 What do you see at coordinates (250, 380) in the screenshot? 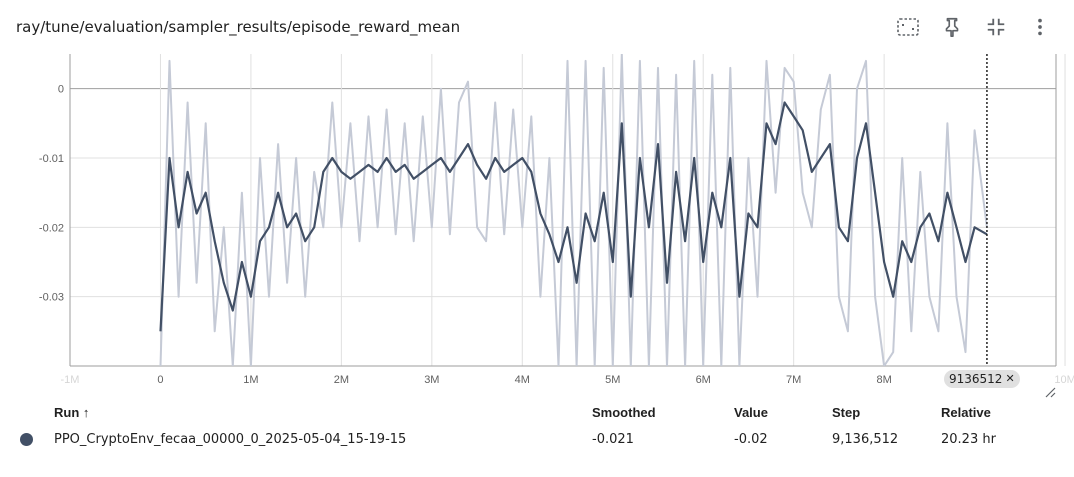
I see `x-tick-label: 1M` at bounding box center [250, 380].